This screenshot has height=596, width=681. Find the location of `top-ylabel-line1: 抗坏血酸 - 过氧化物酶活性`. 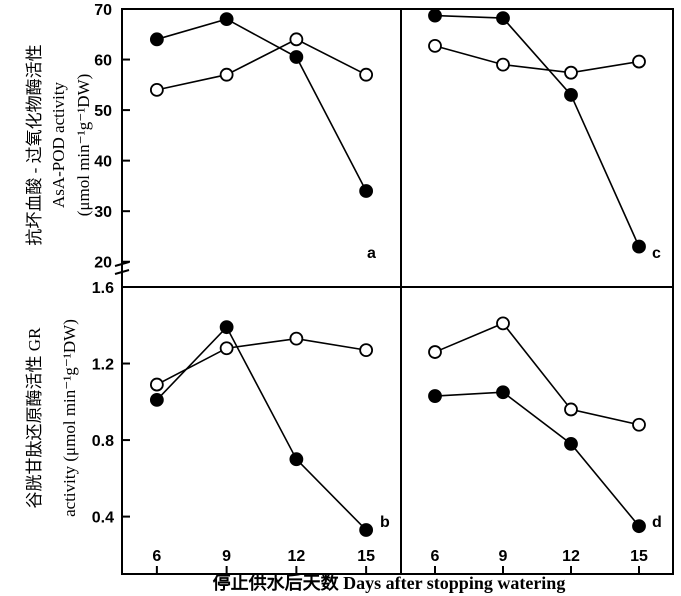

top-ylabel-line1: 抗坏血酸 - 过氧化物酶活性 is located at coordinates (34, 144).